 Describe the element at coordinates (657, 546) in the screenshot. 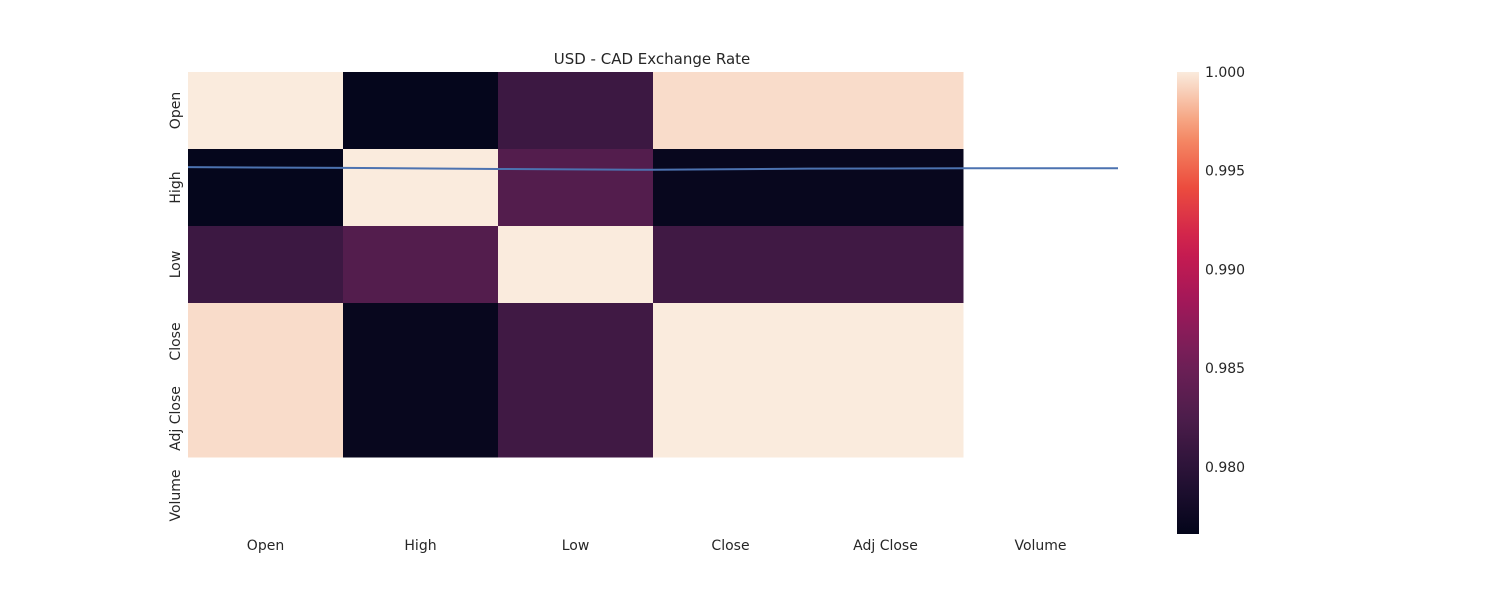

I see `x-tick-labels: Open High Low Close Adj Close Volume` at that location.